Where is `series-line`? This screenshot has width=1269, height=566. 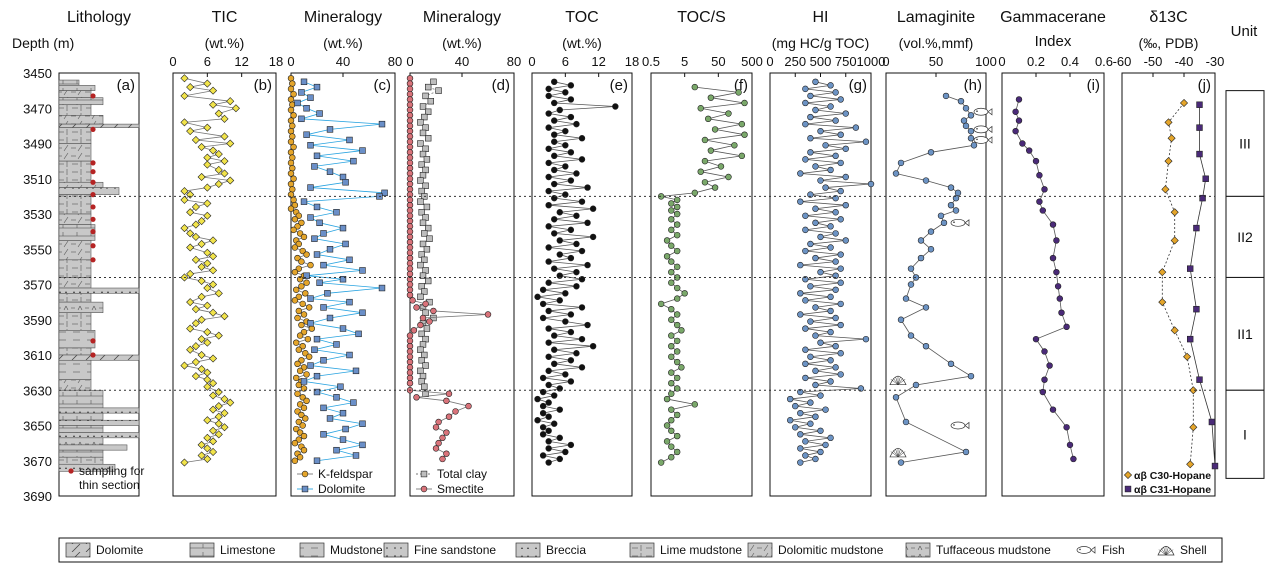
series-line is located at coordinates (1044, 279).